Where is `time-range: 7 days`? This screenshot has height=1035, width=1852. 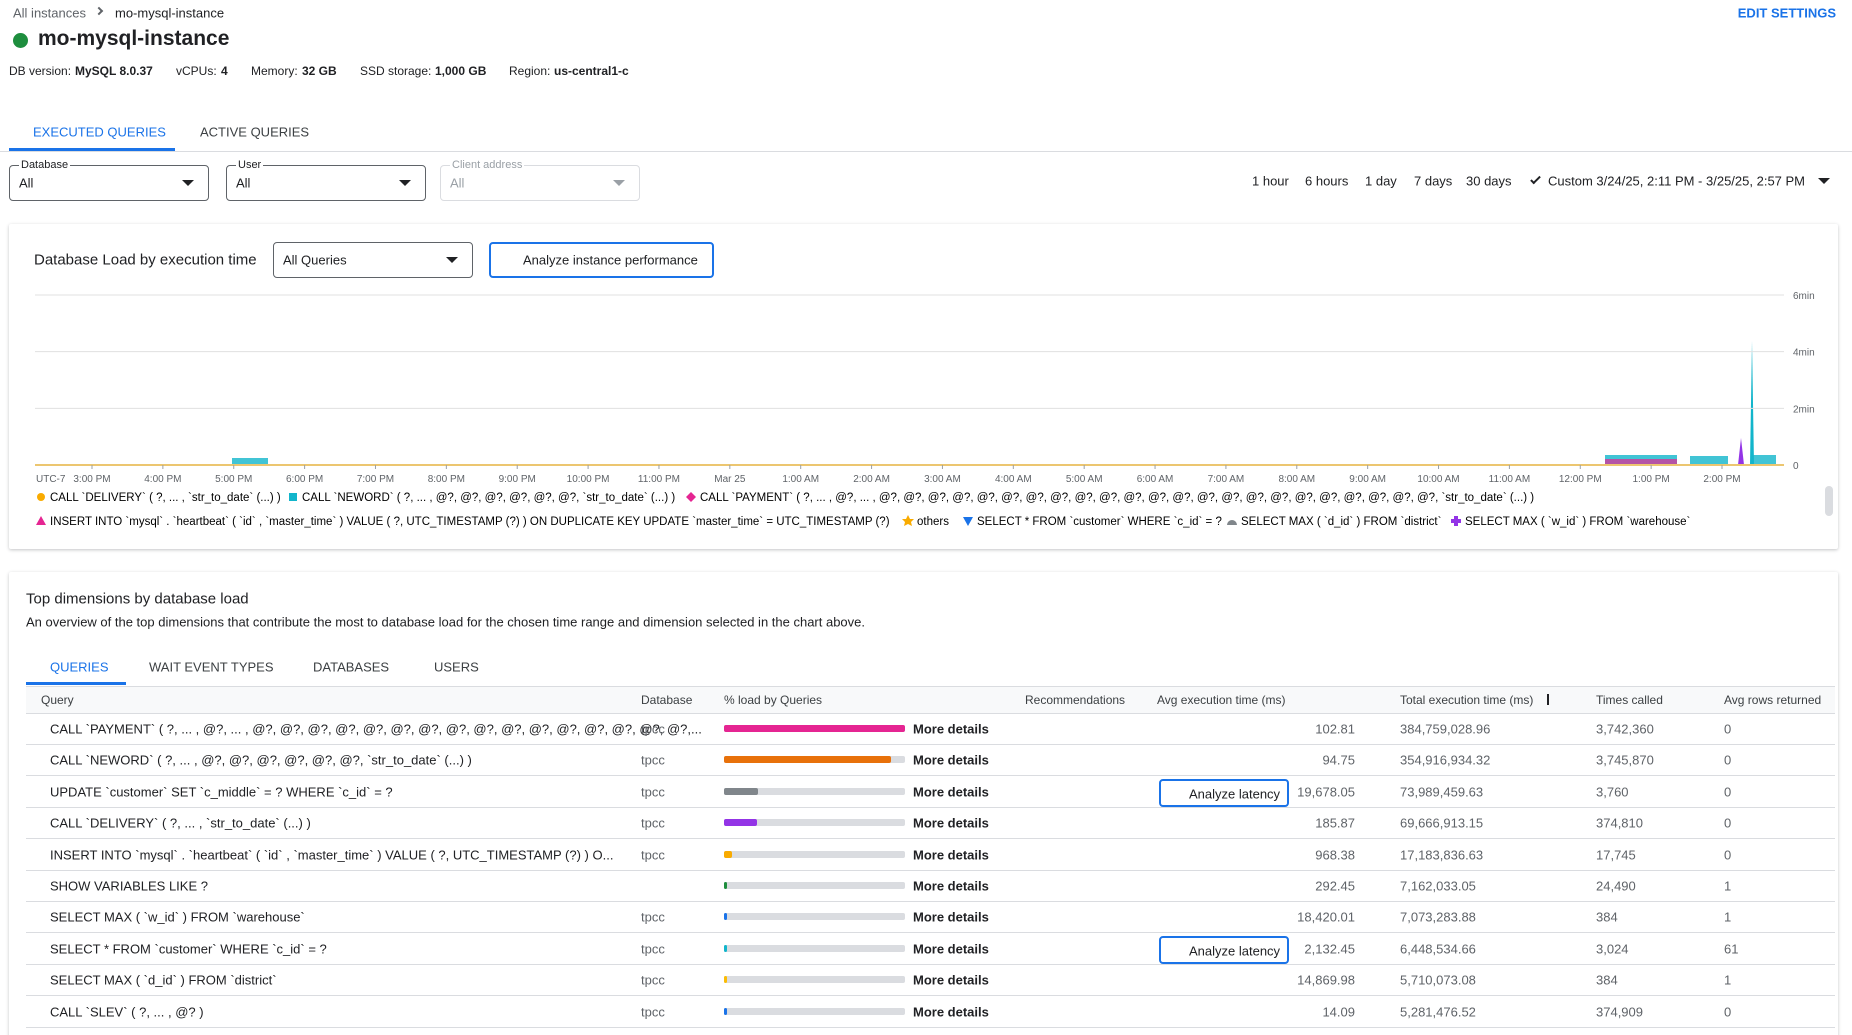
time-range: 7 days is located at coordinates (1433, 181).